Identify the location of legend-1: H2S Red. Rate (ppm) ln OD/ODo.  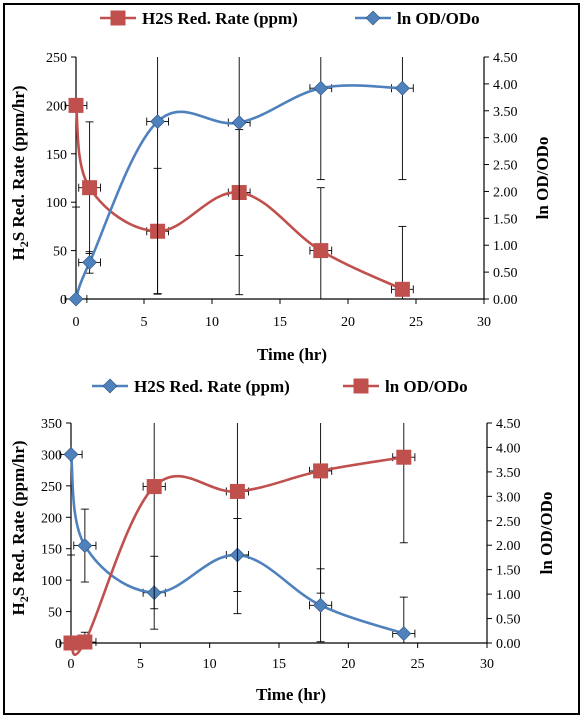
(290, 18).